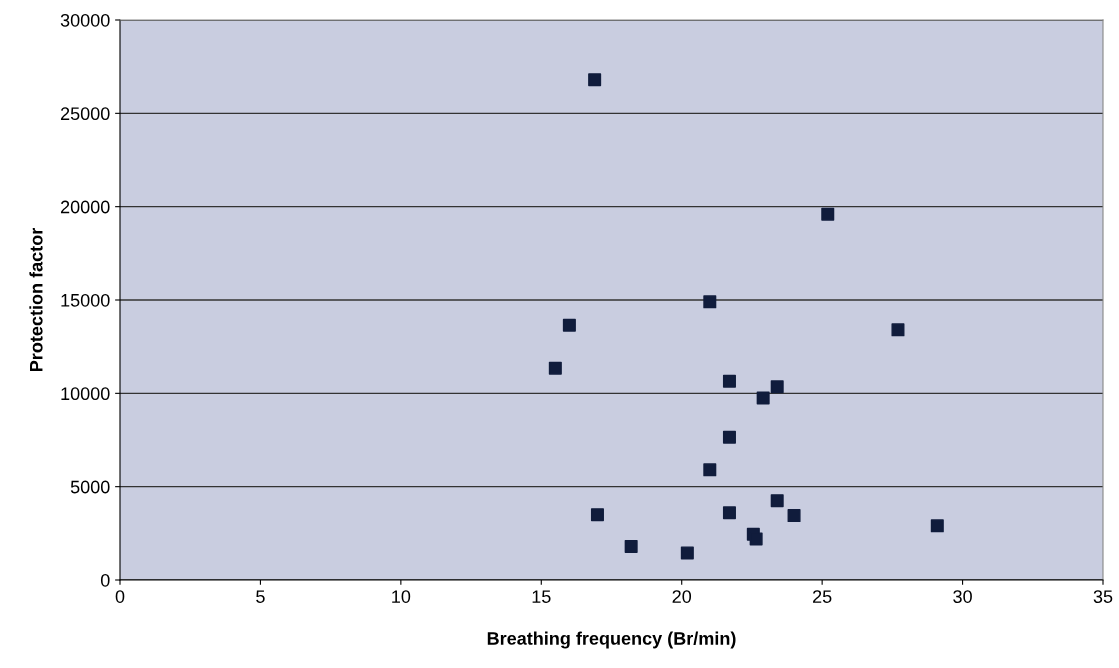 The image size is (1119, 668). I want to click on y-tick-label: 30000, so click(85, 20).